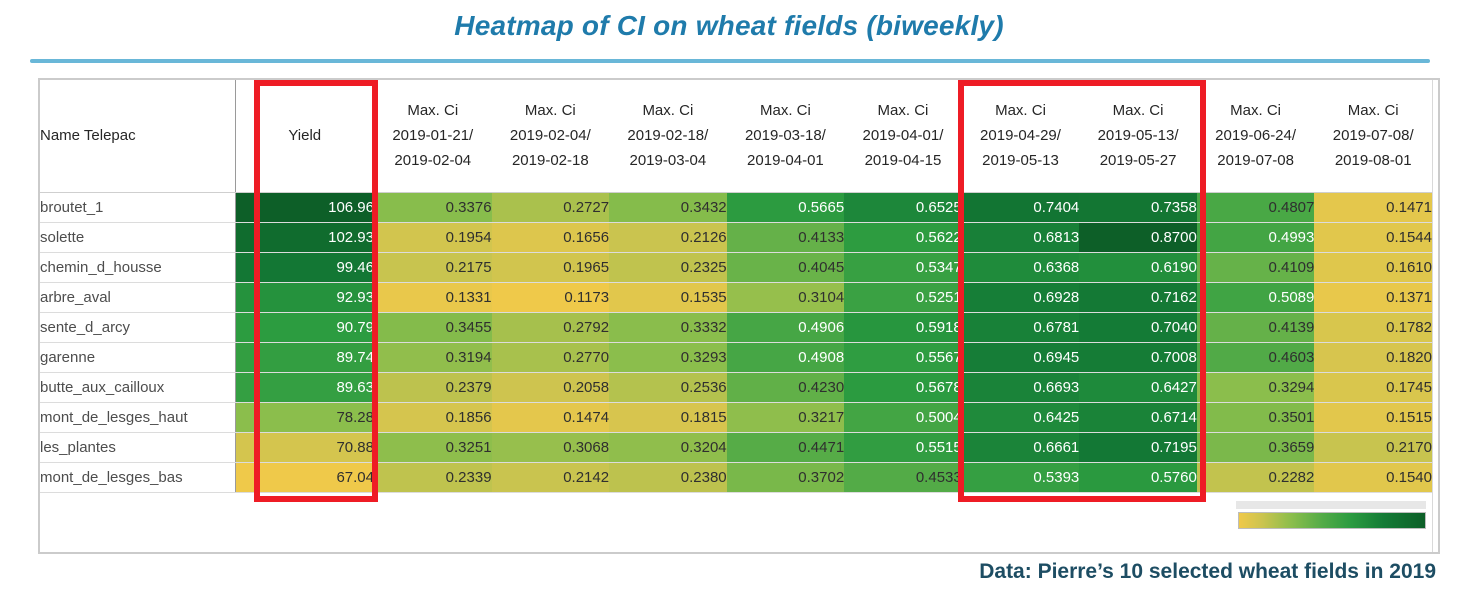  I want to click on heatmap-cell: 0.5515, so click(903, 447).